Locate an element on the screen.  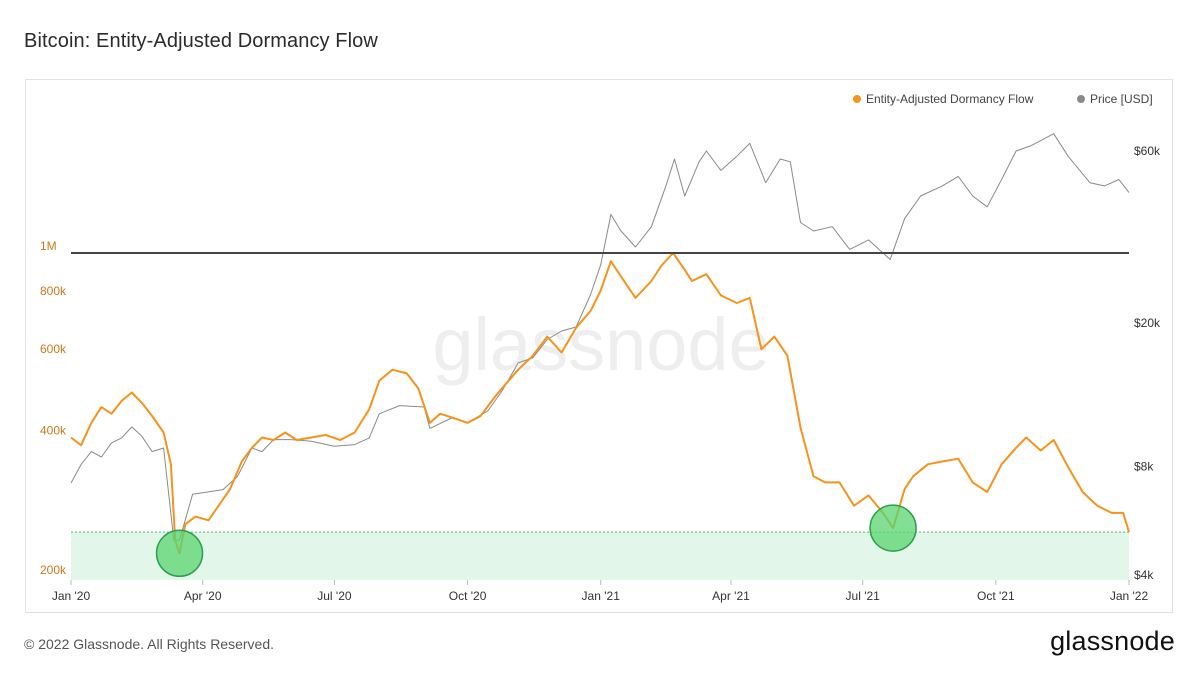
x-tick-label: Jan '21 is located at coordinates (601, 596).